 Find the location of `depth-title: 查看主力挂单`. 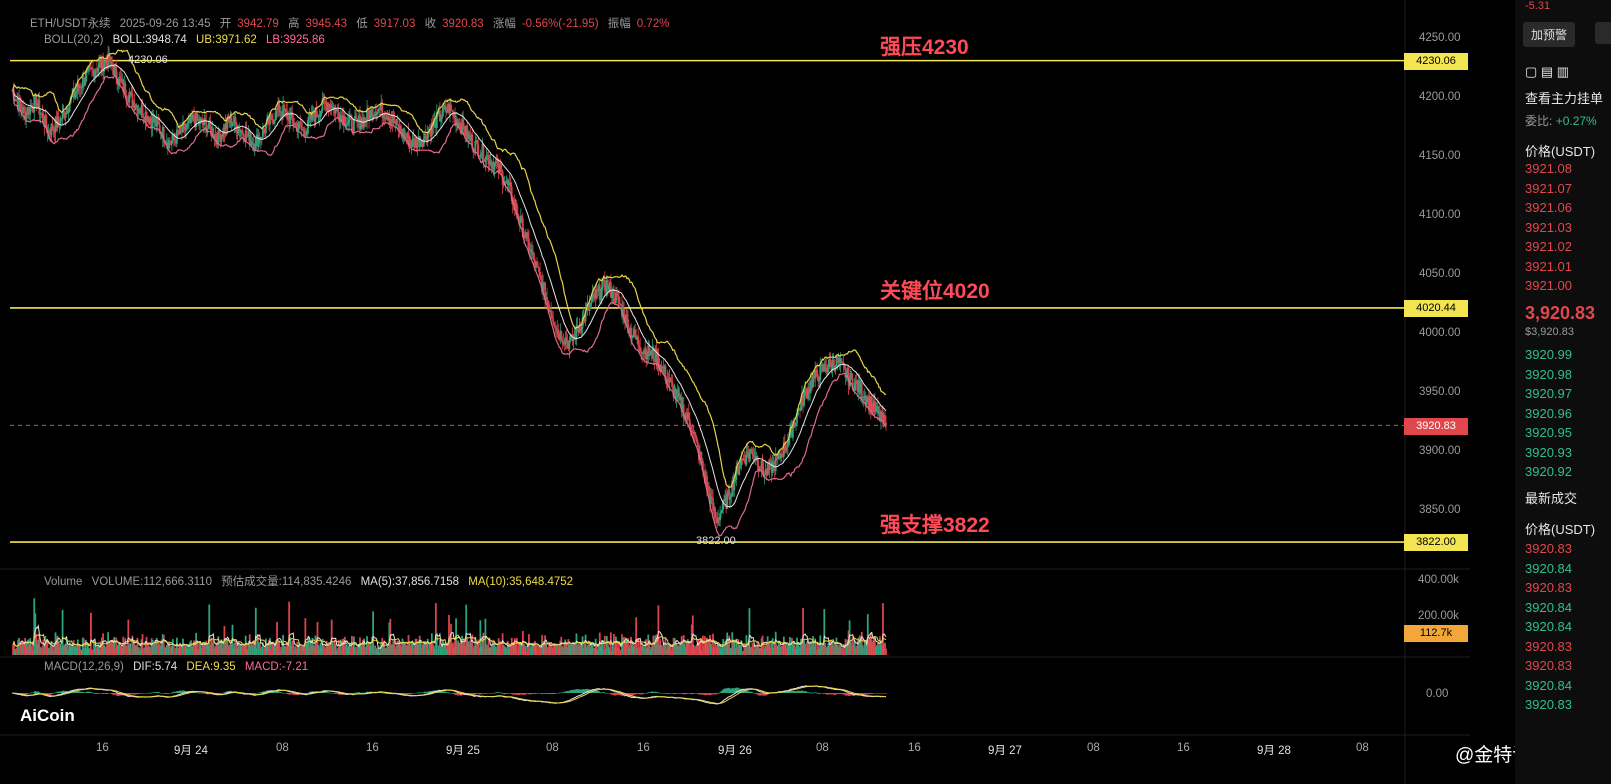

depth-title: 查看主力挂单 is located at coordinates (1564, 98).